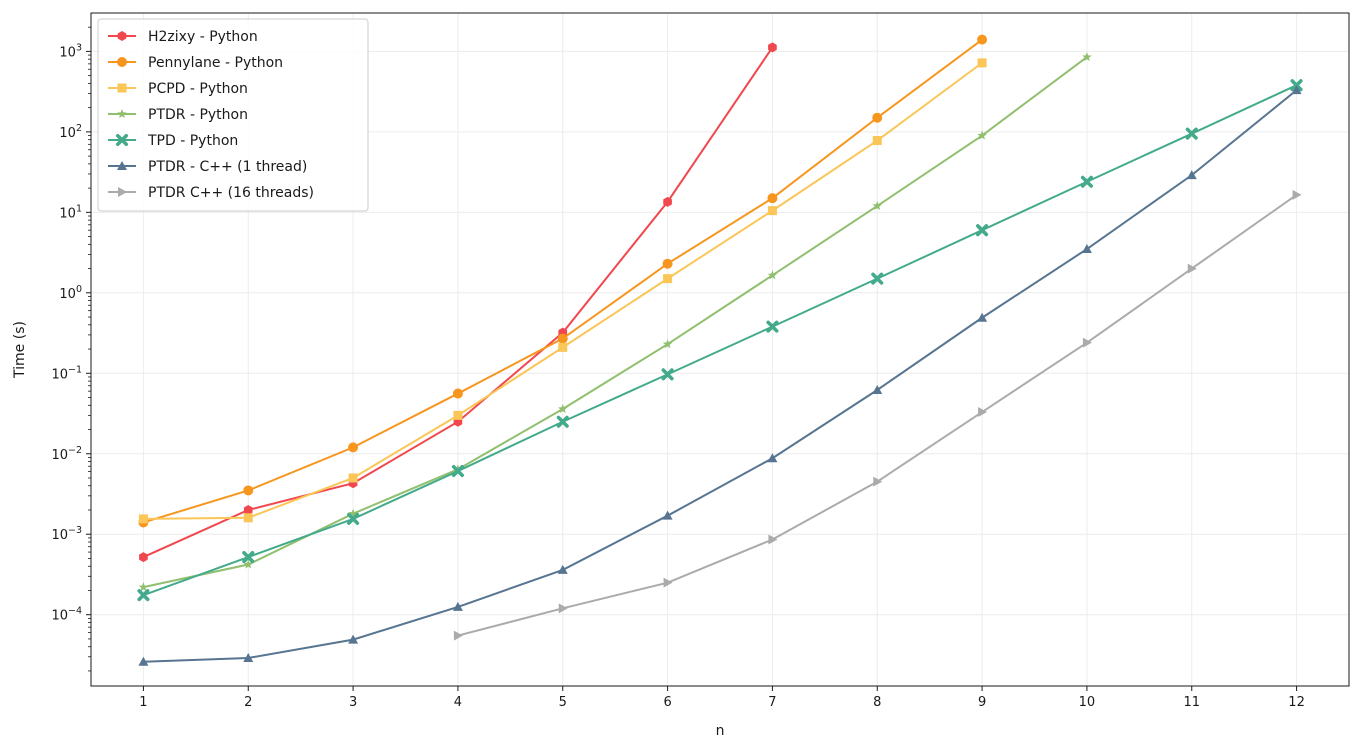 This screenshot has height=749, width=1361. Describe the element at coordinates (20, 350) in the screenshot. I see `y-axis-label: Time (s)` at that location.